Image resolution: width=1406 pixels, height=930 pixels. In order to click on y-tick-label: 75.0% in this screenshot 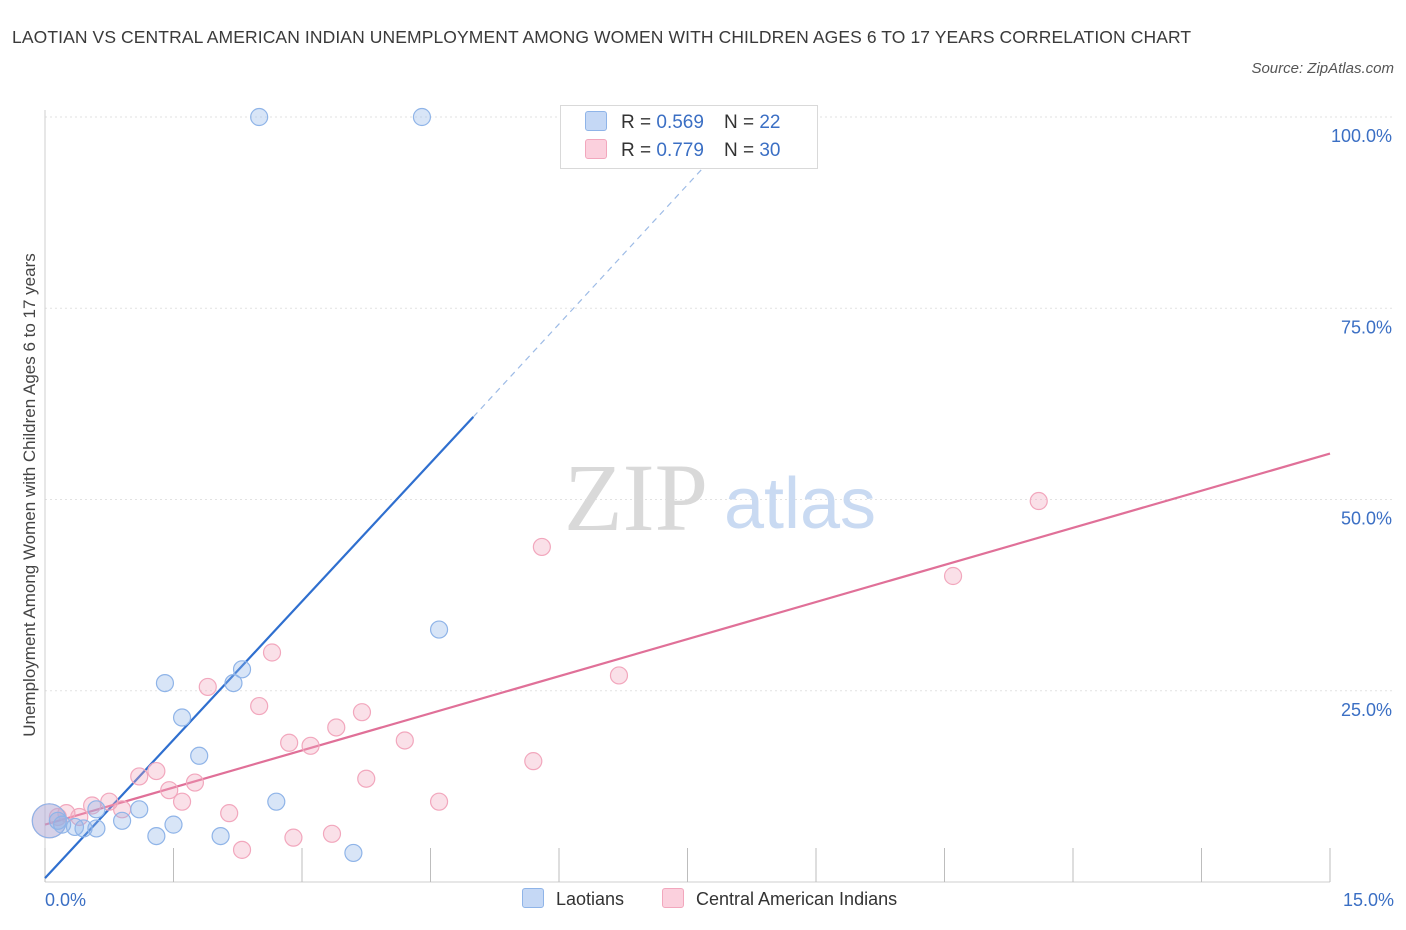, I will do `click(1366, 327)`.